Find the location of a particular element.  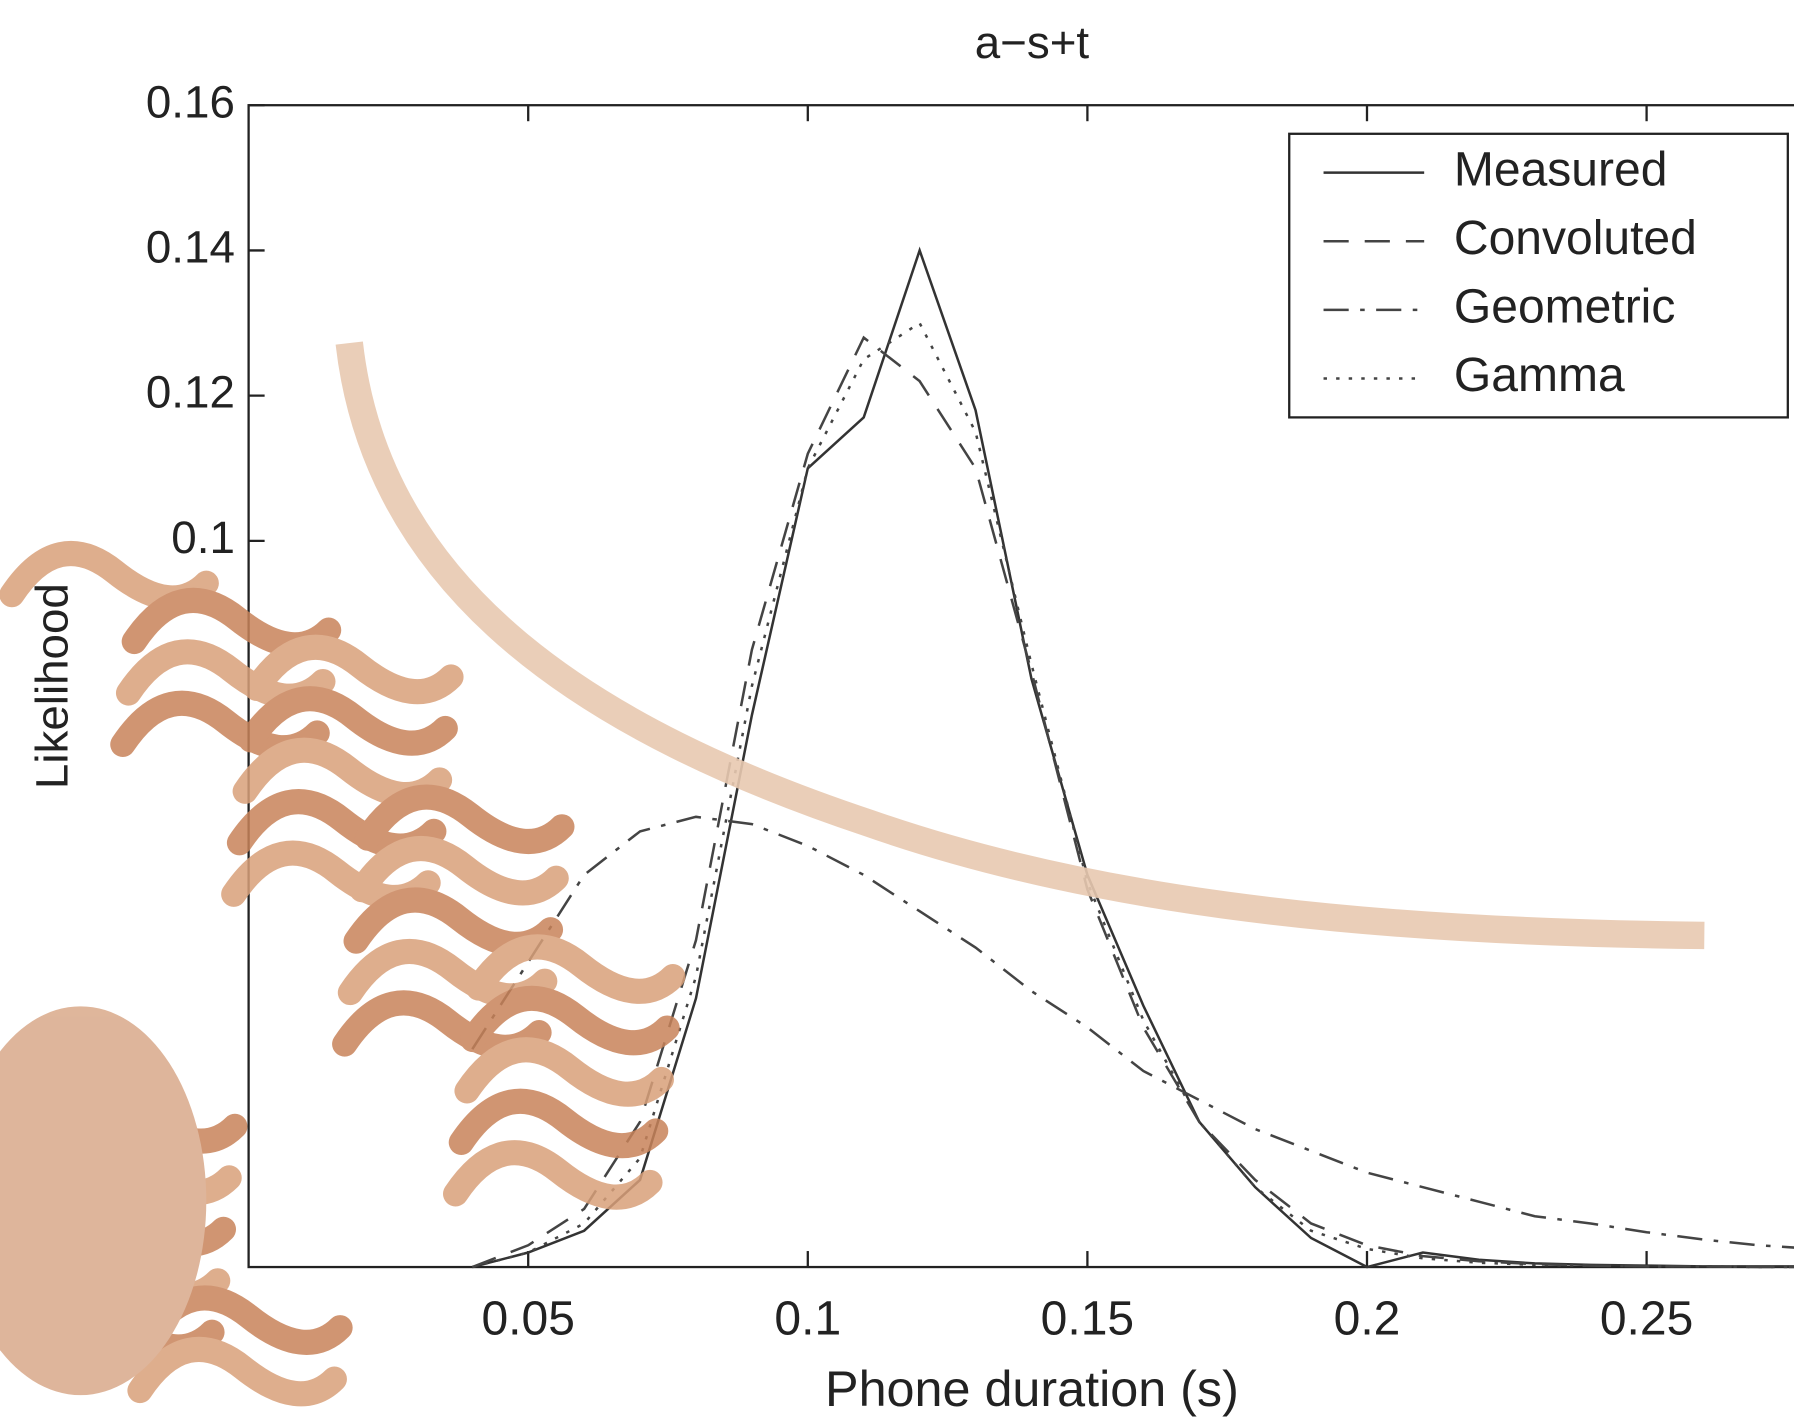

legend-label: Gamma is located at coordinates (1539, 375).